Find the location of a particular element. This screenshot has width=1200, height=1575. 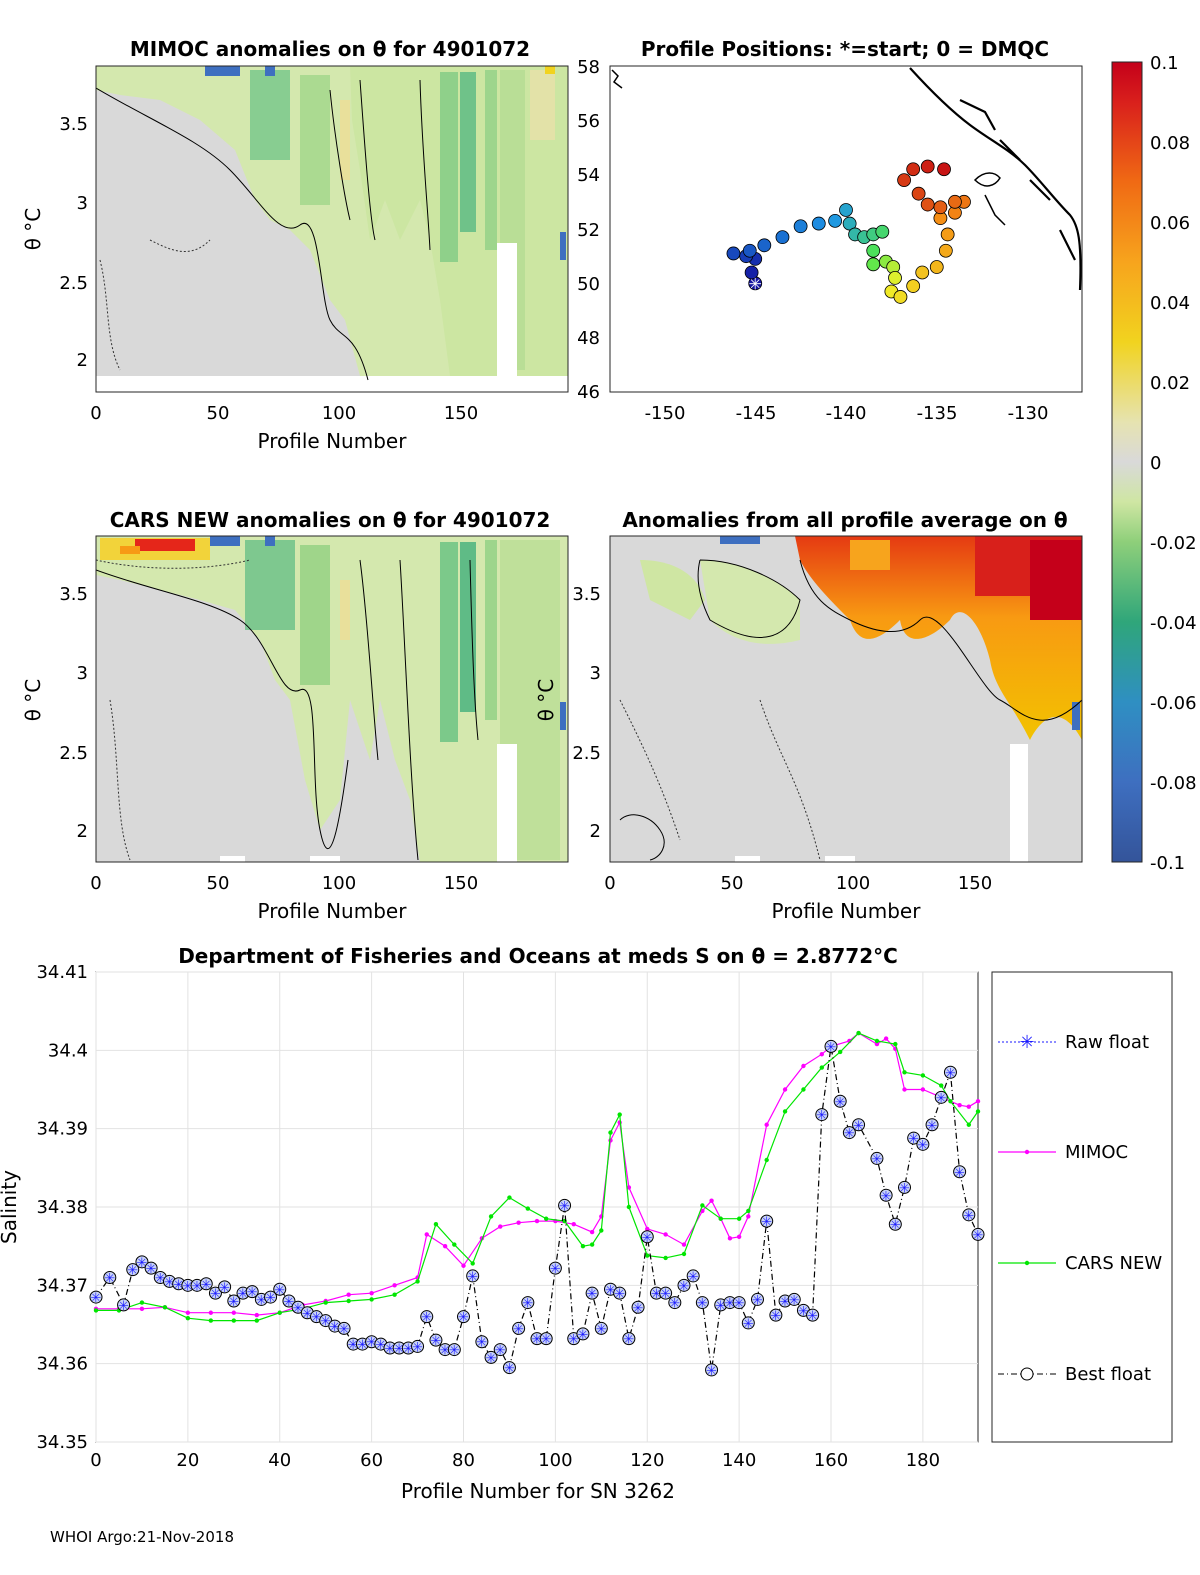

mimoc-anomaly-panel: MIMOC anomalies on θ for 4901072 is located at coordinates (295, 245).